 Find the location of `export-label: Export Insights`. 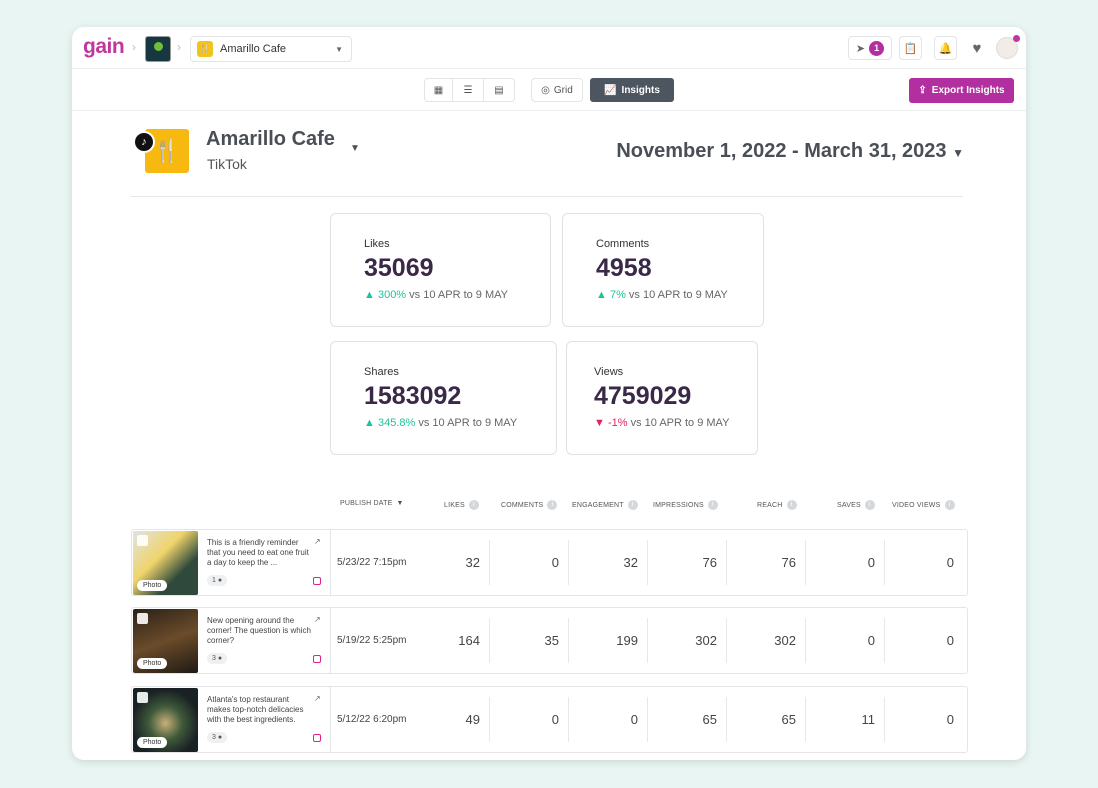

export-label: Export Insights is located at coordinates (968, 90).